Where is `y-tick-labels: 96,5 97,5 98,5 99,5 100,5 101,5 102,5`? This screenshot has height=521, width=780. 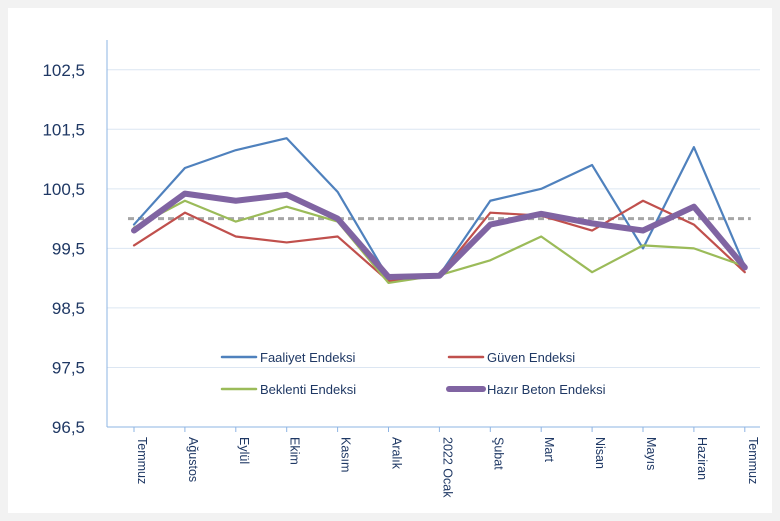
y-tick-labels: 96,5 97,5 98,5 99,5 100,5 101,5 102,5 is located at coordinates (63, 249).